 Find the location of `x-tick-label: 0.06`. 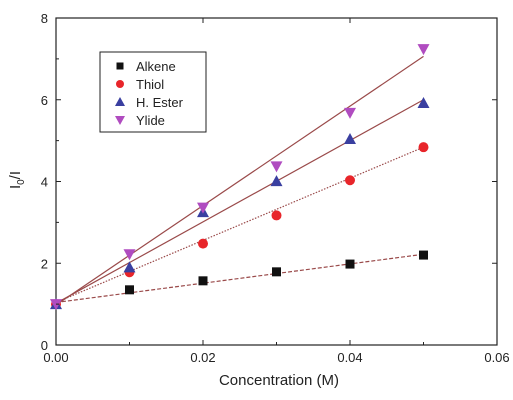

x-tick-label: 0.06 is located at coordinates (496, 357).